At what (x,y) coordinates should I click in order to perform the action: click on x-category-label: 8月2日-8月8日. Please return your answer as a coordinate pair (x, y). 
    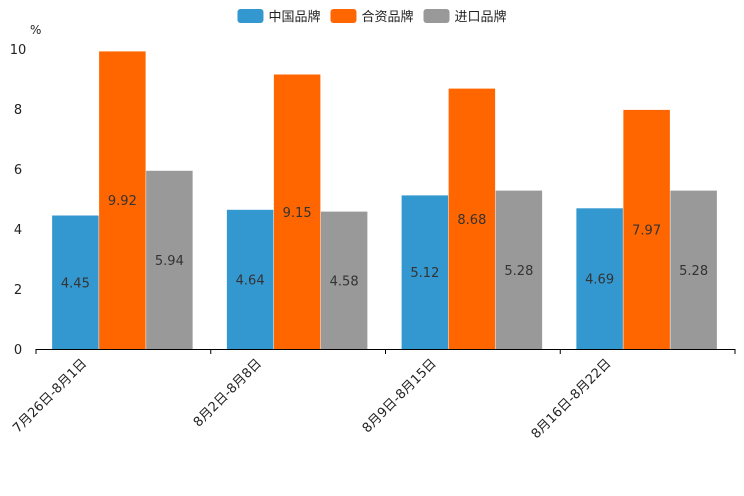
    Looking at the image, I should click on (228, 393).